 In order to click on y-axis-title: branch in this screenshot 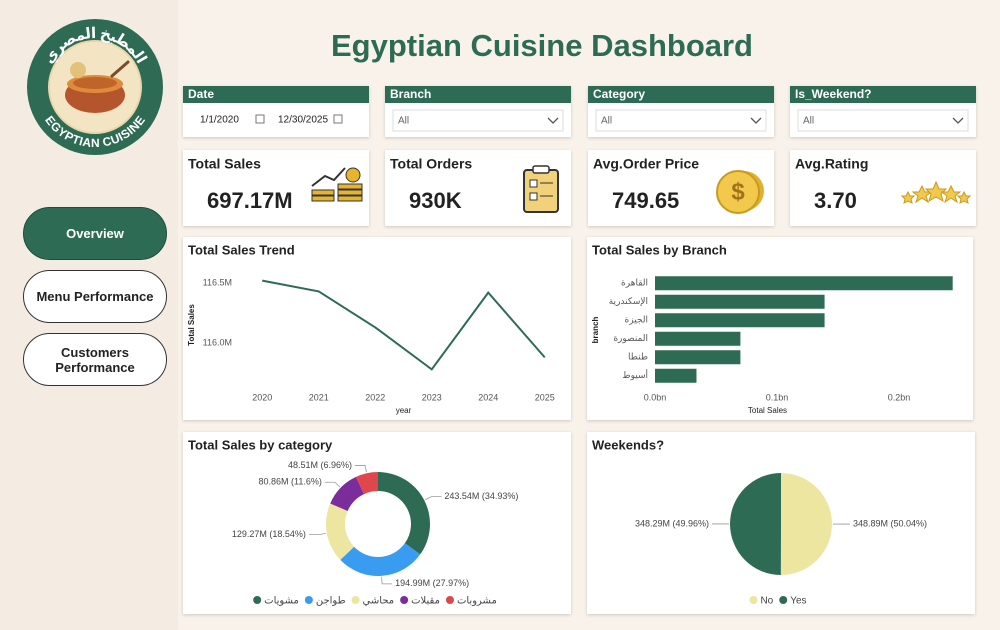, I will do `click(595, 330)`.